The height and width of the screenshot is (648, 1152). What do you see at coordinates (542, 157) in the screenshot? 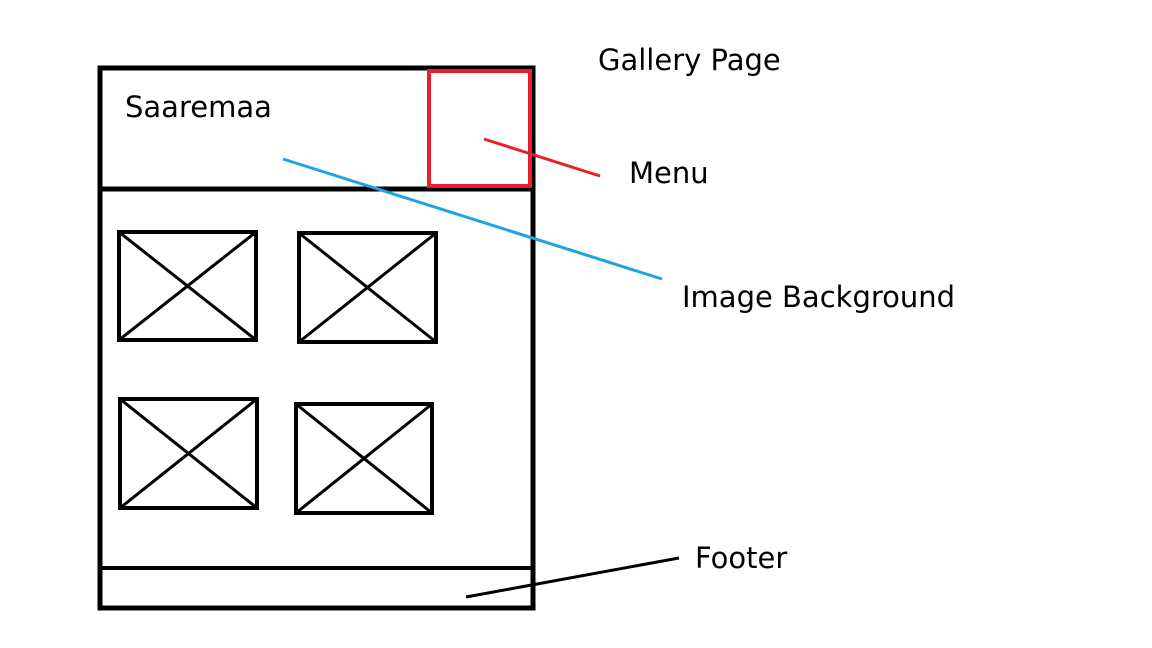
I see `menu-pointer-line` at bounding box center [542, 157].